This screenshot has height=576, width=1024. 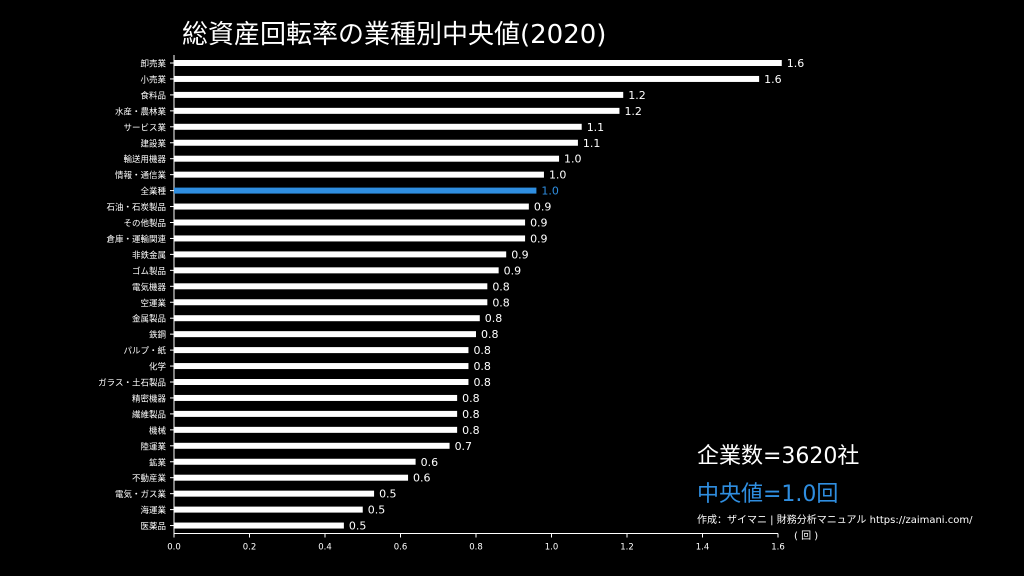 I want to click on category-label: 全業種, so click(x=153, y=191).